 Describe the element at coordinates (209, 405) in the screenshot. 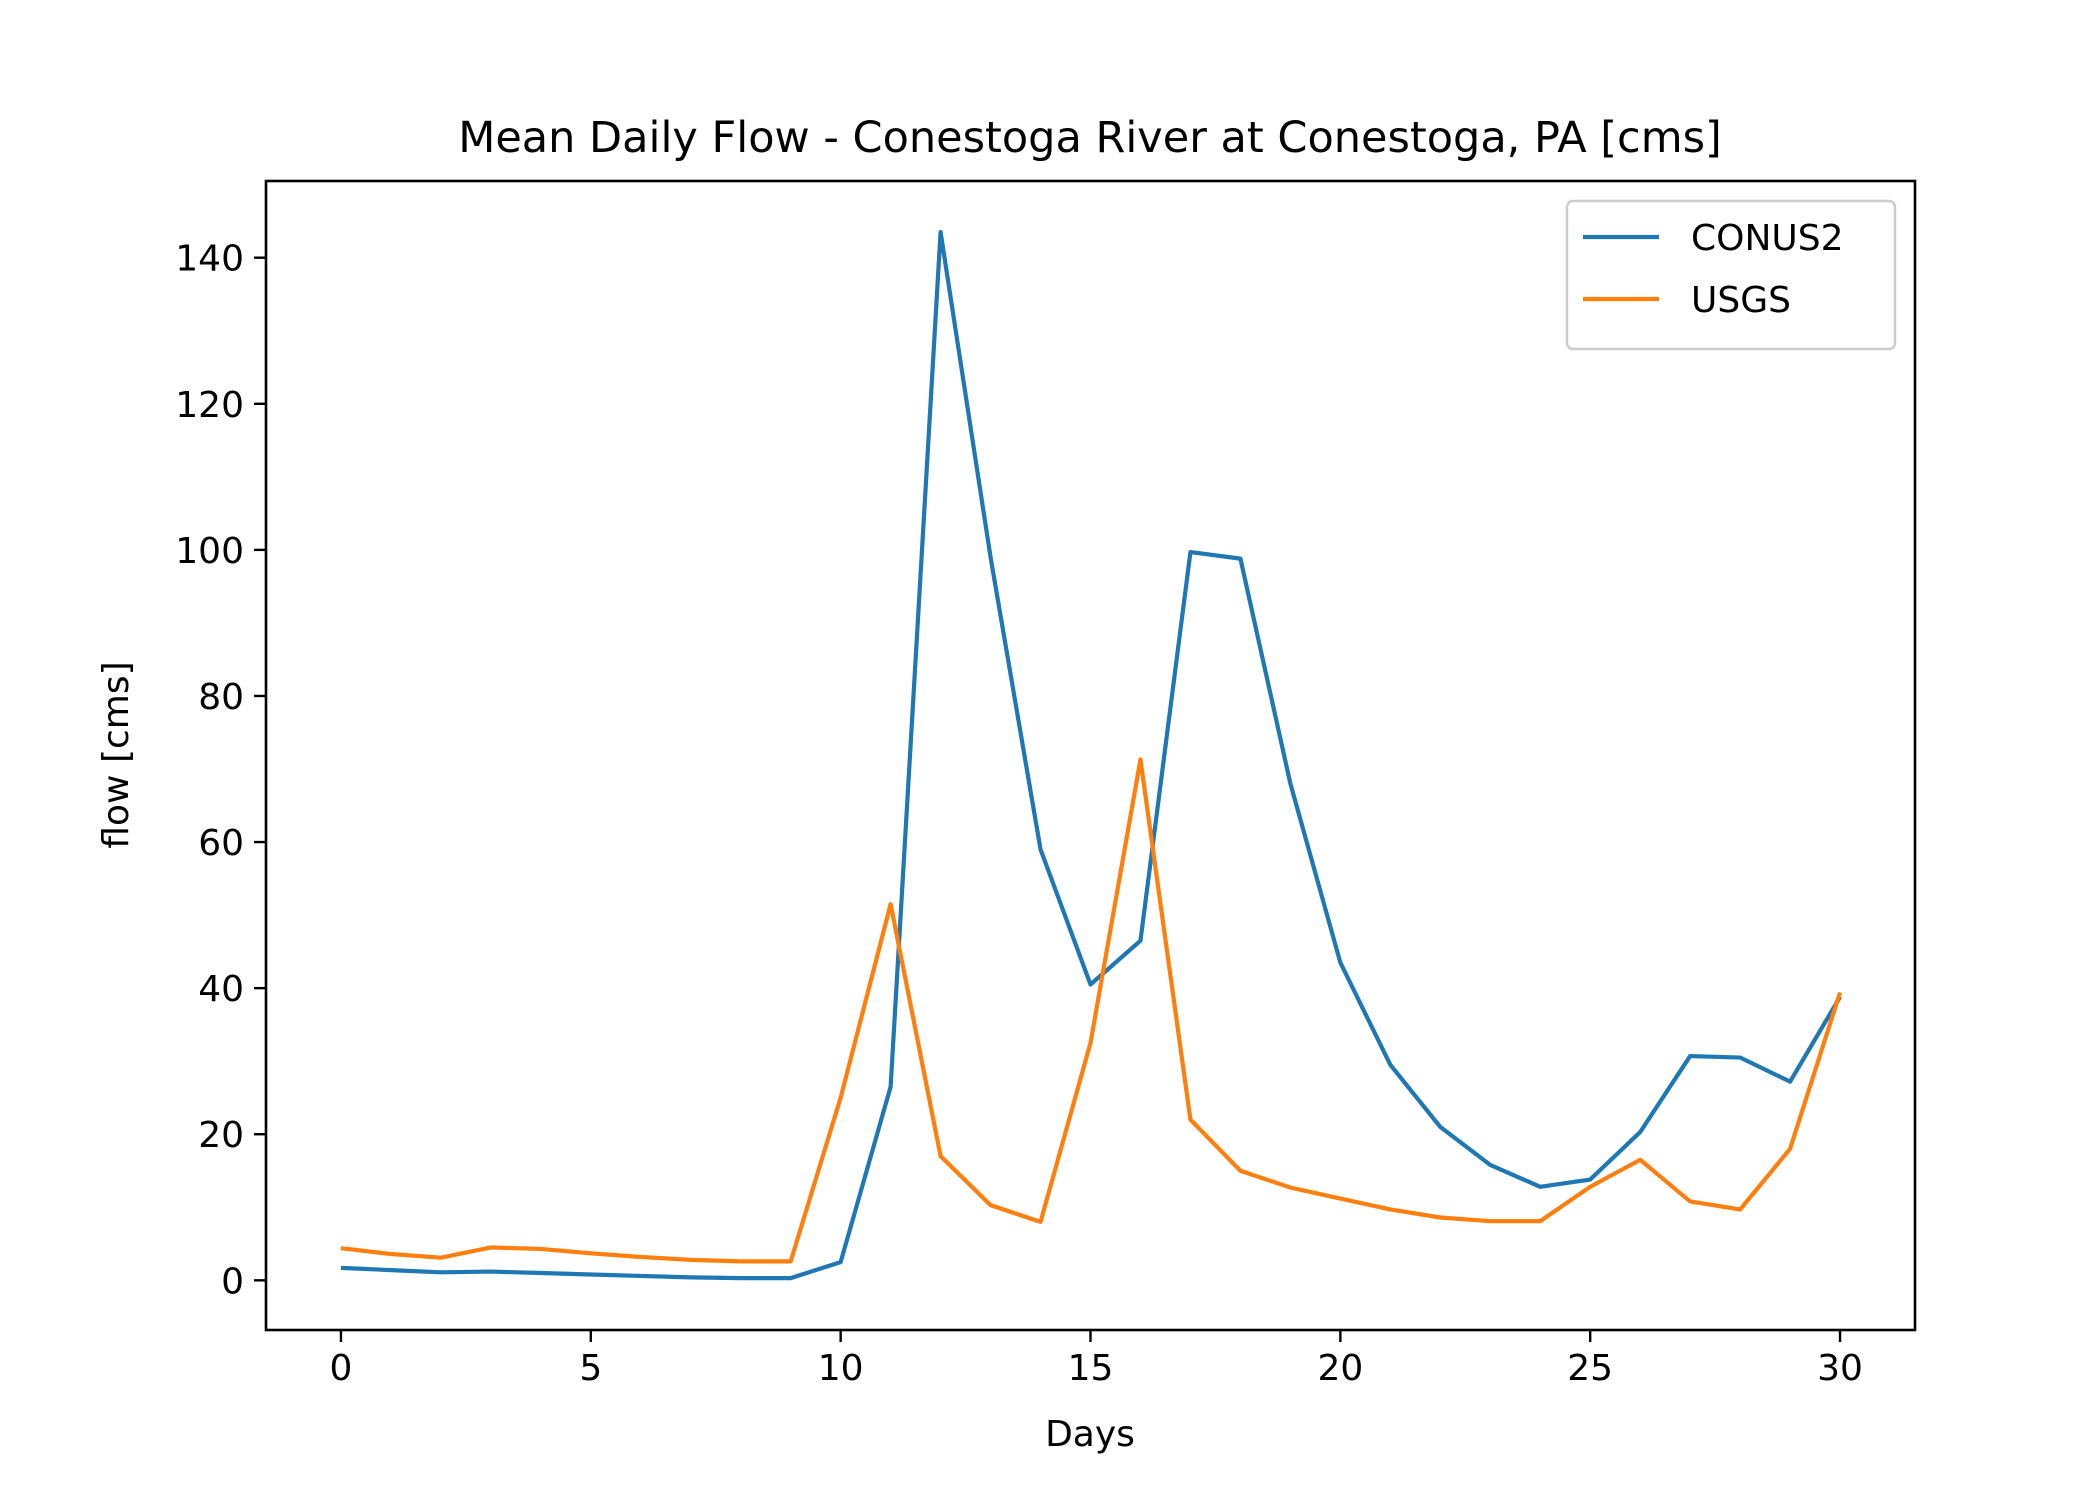

I see `y-tick-label: 120` at that location.